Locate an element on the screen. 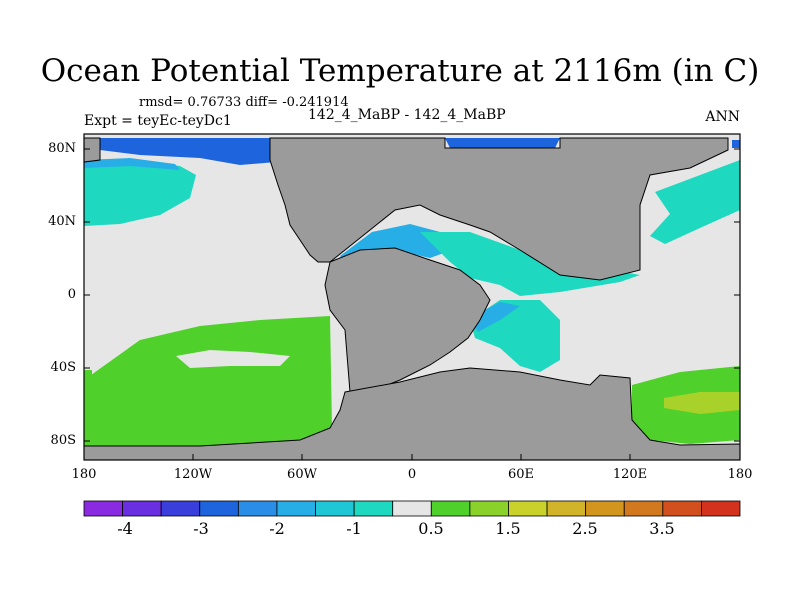 Image resolution: width=800 pixels, height=600 pixels. lat-label-40s: 40S is located at coordinates (63, 367).